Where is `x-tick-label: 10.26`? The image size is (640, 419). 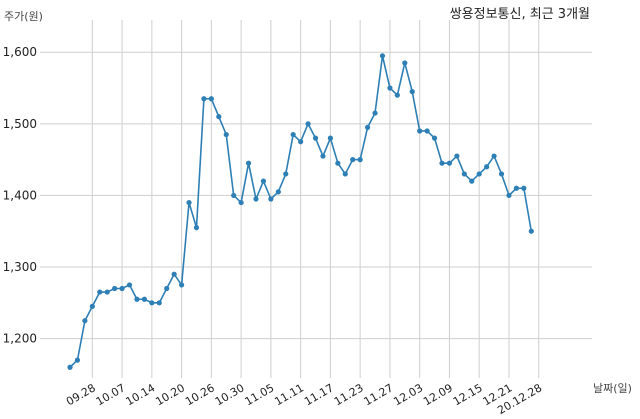 x-tick-label: 10.26 is located at coordinates (200, 394).